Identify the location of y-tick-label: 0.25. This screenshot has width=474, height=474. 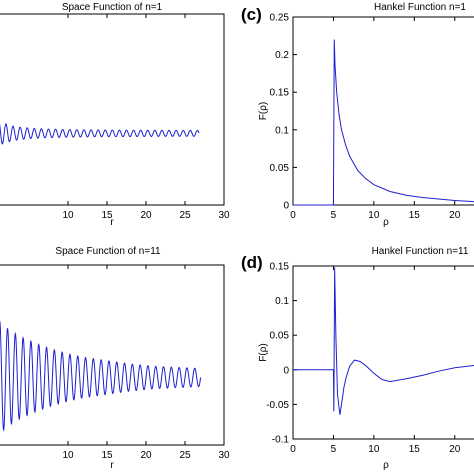
(280, 18).